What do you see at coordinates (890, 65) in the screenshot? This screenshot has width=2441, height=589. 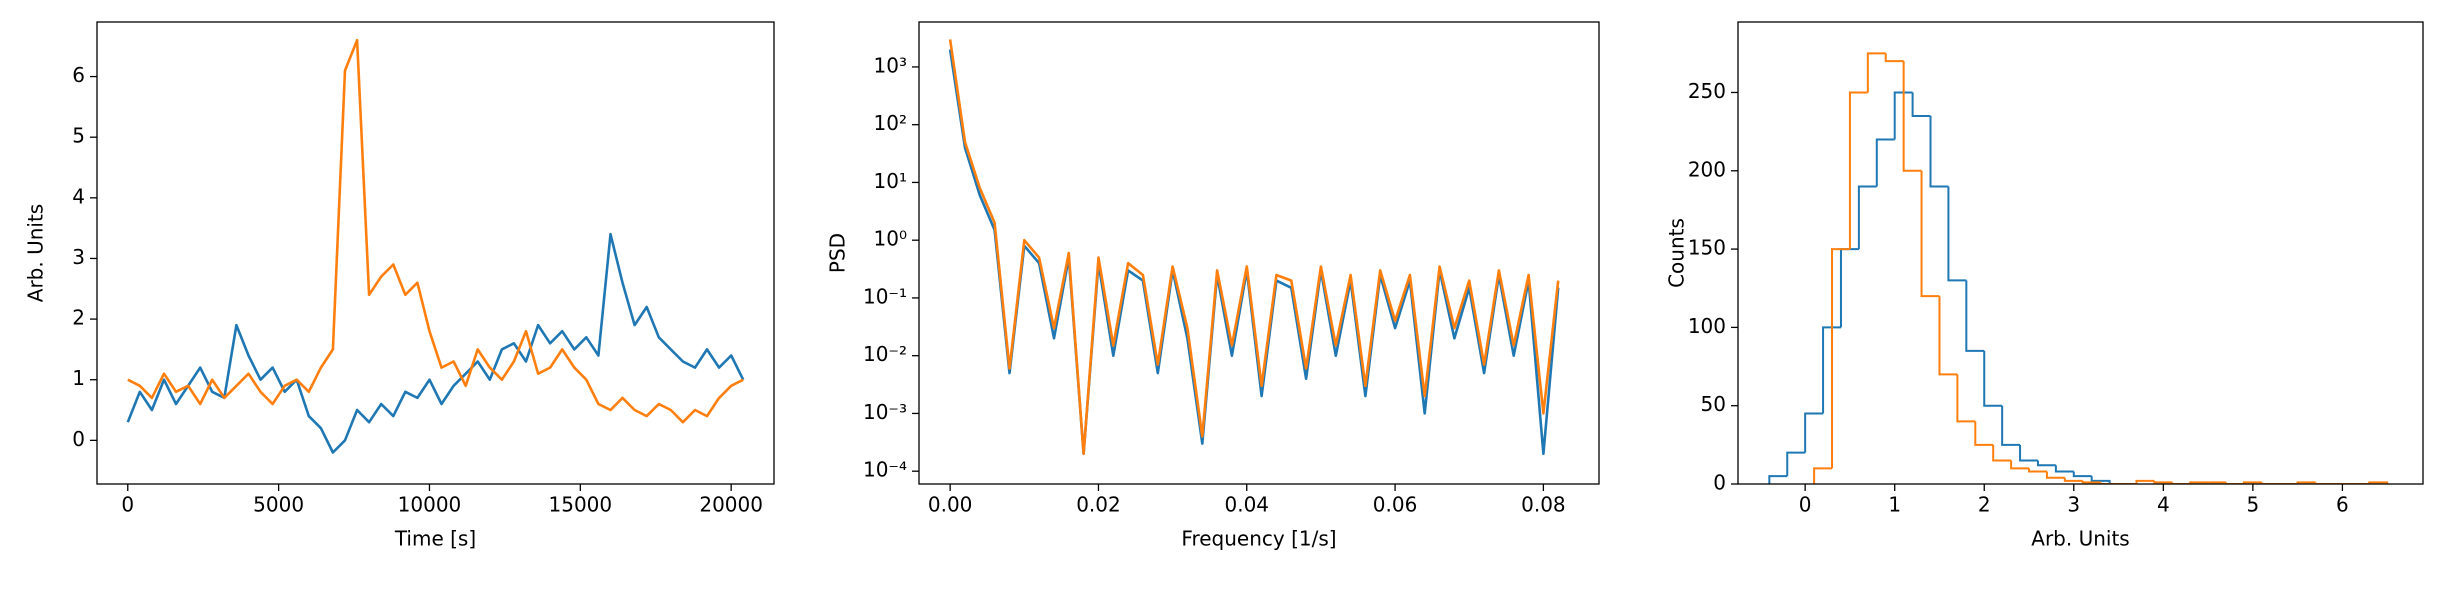 I see `y-tick-label: 10³` at bounding box center [890, 65].